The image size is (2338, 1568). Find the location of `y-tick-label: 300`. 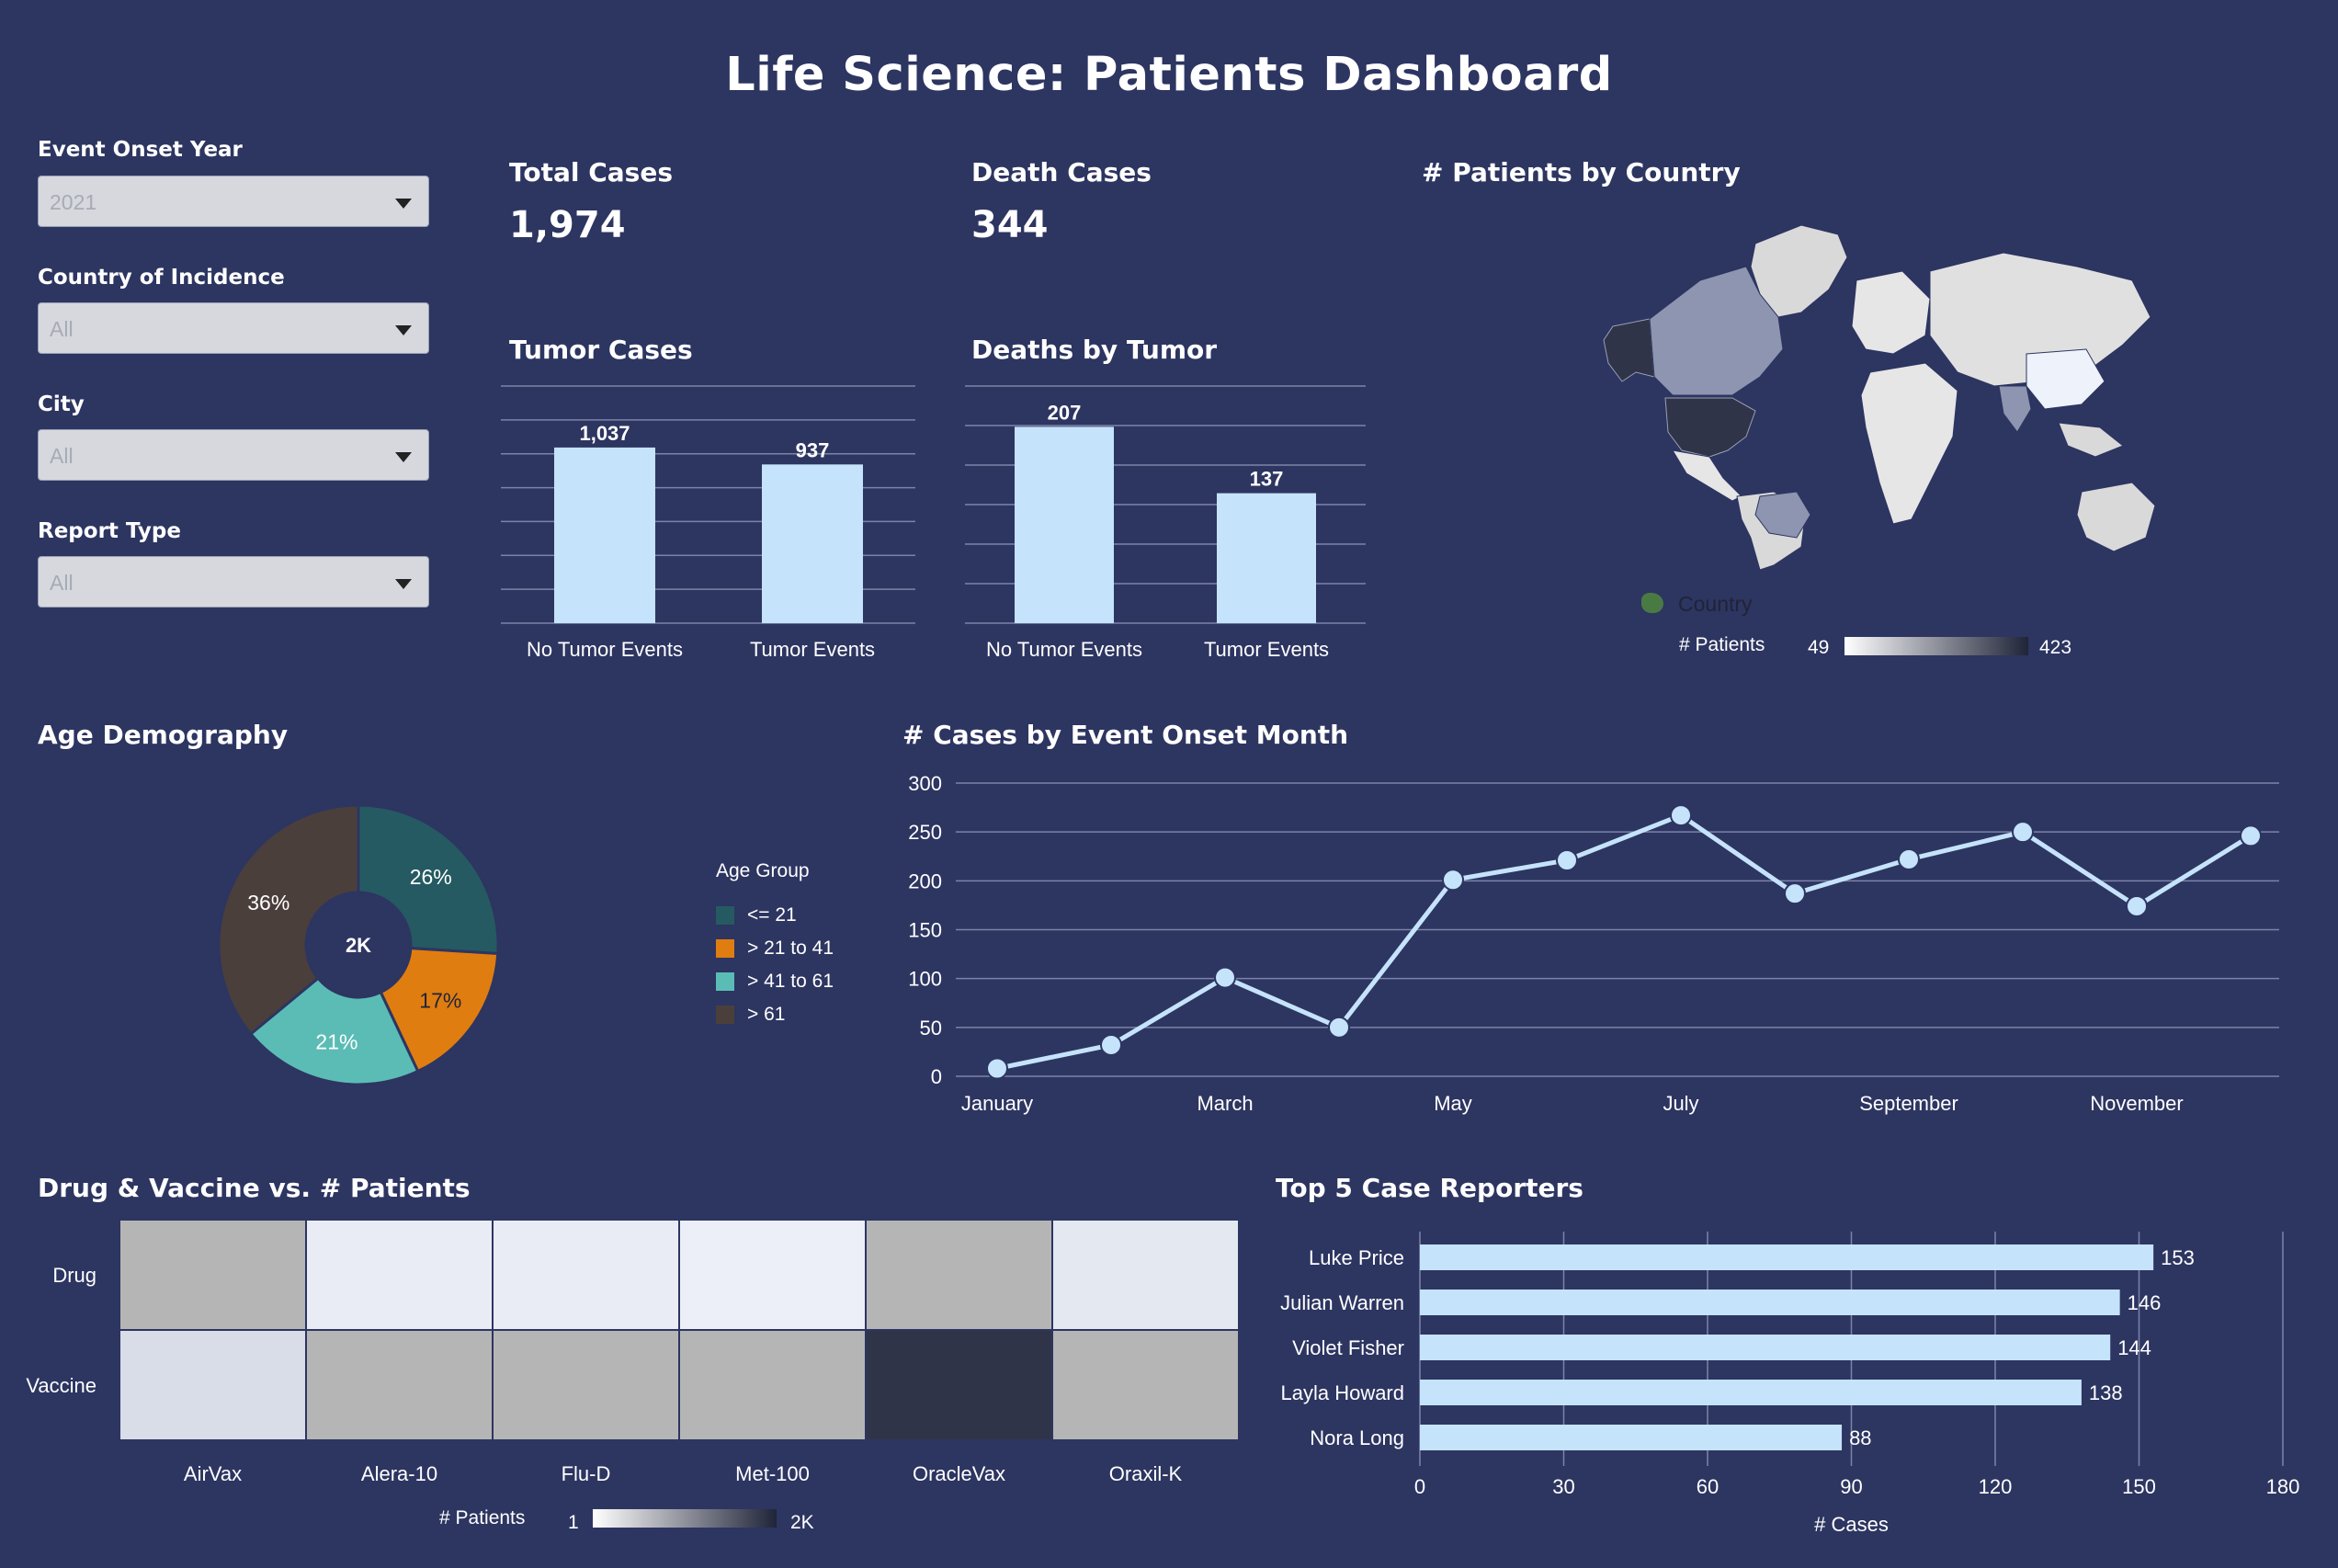

y-tick-label: 300 is located at coordinates (925, 783).